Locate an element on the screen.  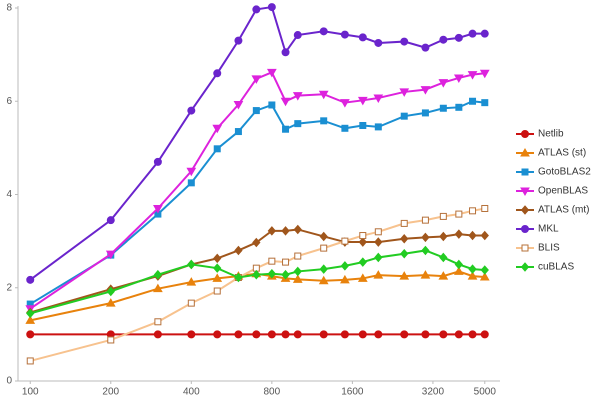
legend-label: OpenBLAS is located at coordinates (563, 191).